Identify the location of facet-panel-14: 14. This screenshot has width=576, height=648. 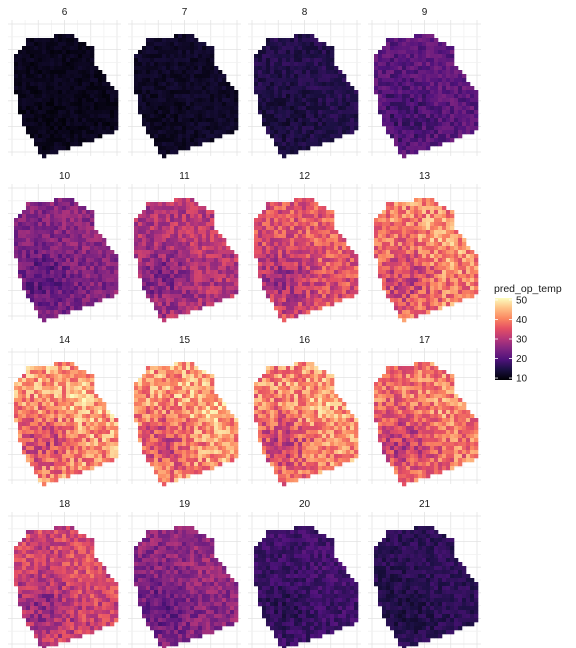
(64, 411).